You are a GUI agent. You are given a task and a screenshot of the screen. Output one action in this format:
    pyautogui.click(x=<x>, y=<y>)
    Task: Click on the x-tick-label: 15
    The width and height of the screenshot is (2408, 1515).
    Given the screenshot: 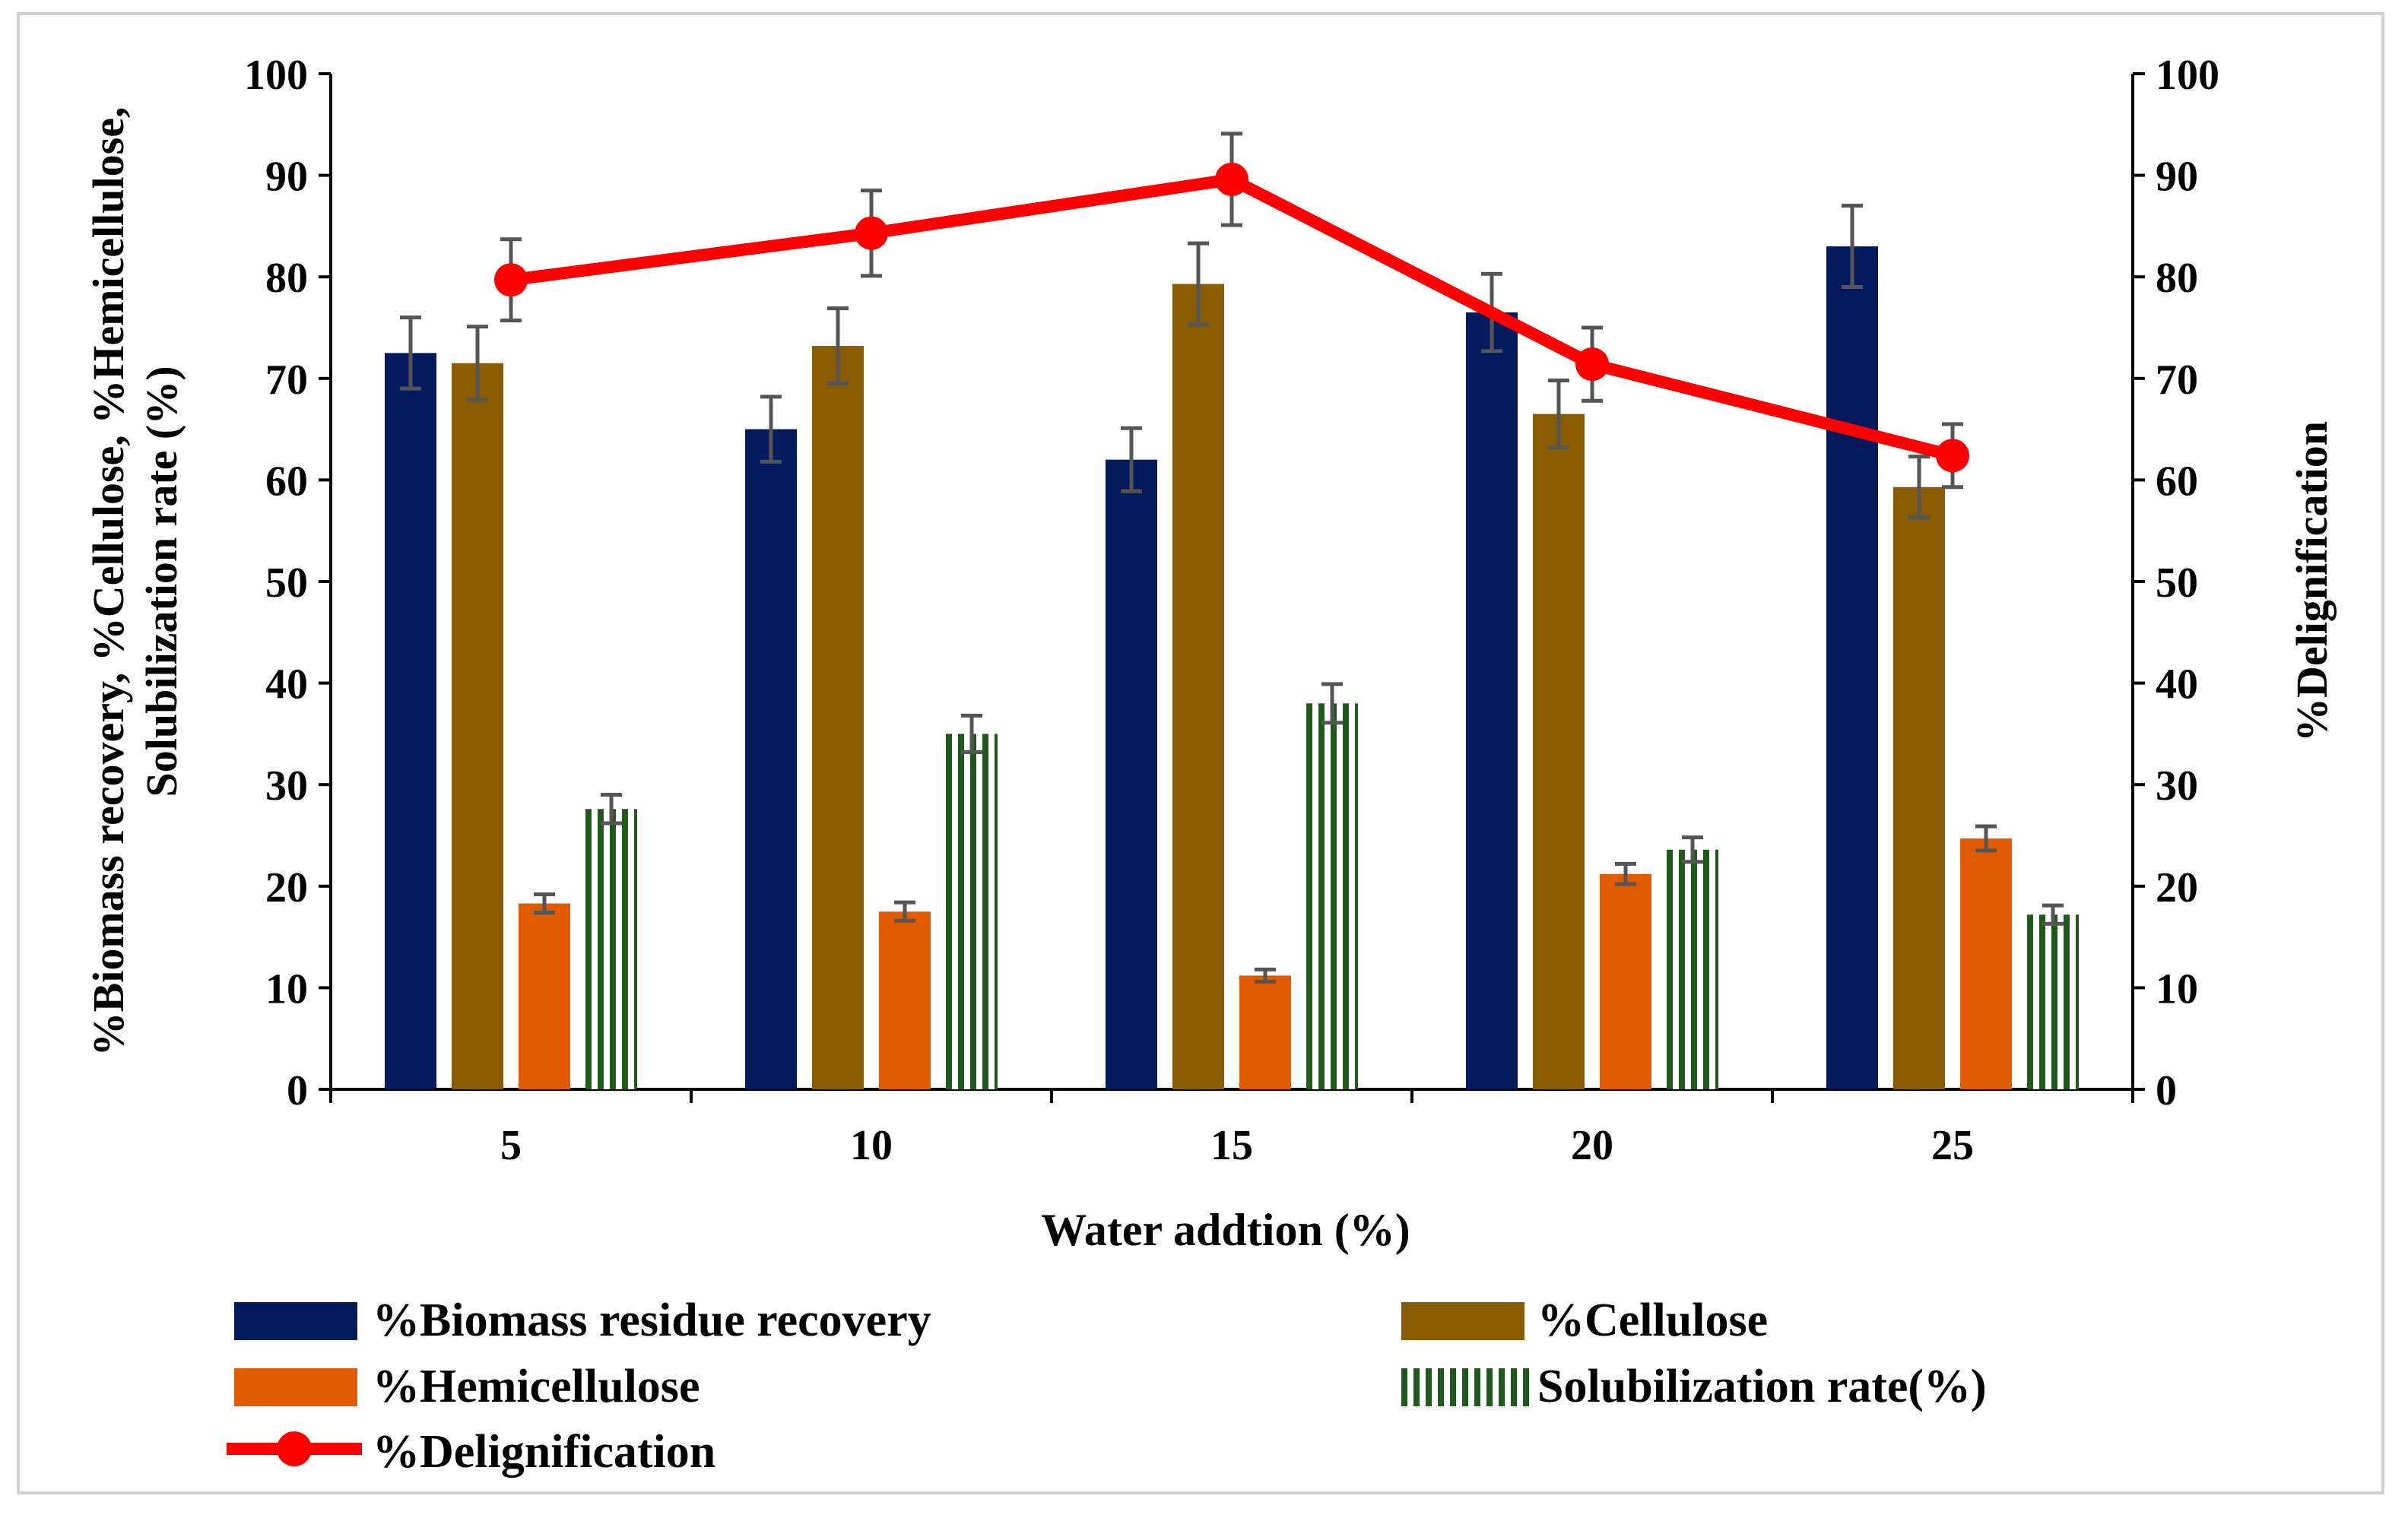 What is the action you would take?
    pyautogui.click(x=1231, y=1145)
    